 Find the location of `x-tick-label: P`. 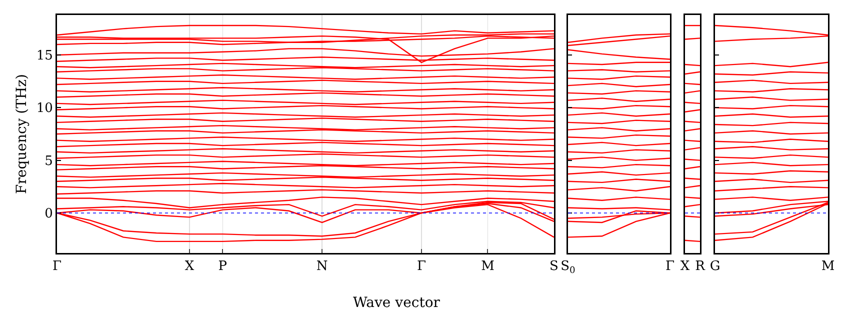

x-tick-label: P is located at coordinates (223, 266).